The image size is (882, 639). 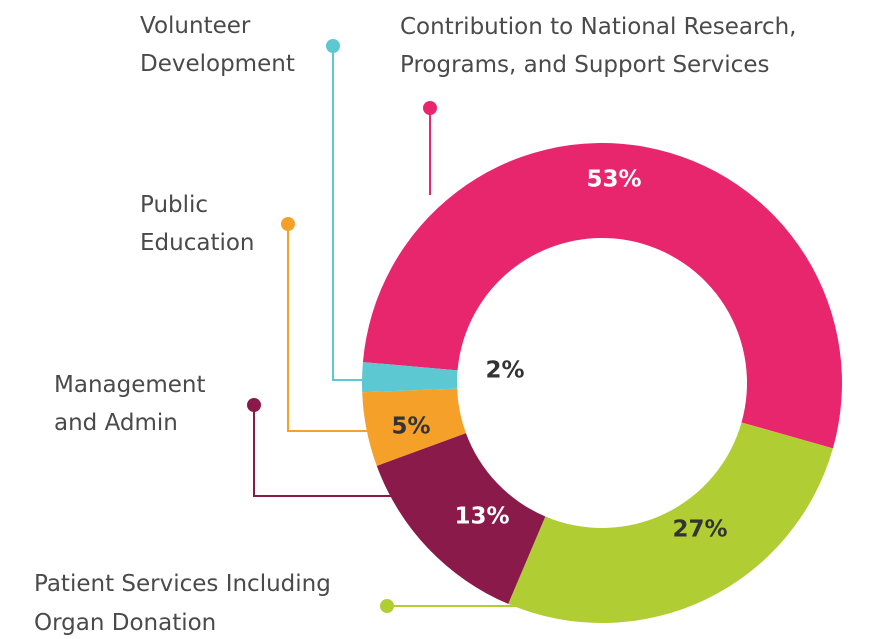 What do you see at coordinates (699, 530) in the screenshot?
I see `value-label: 27%` at bounding box center [699, 530].